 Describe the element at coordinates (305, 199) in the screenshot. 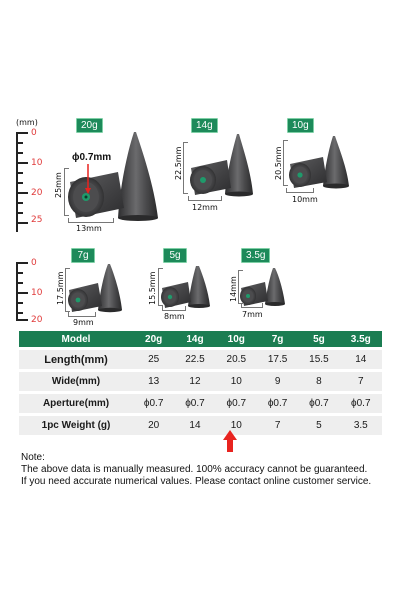

I see `width-label-10g: 10mm` at that location.